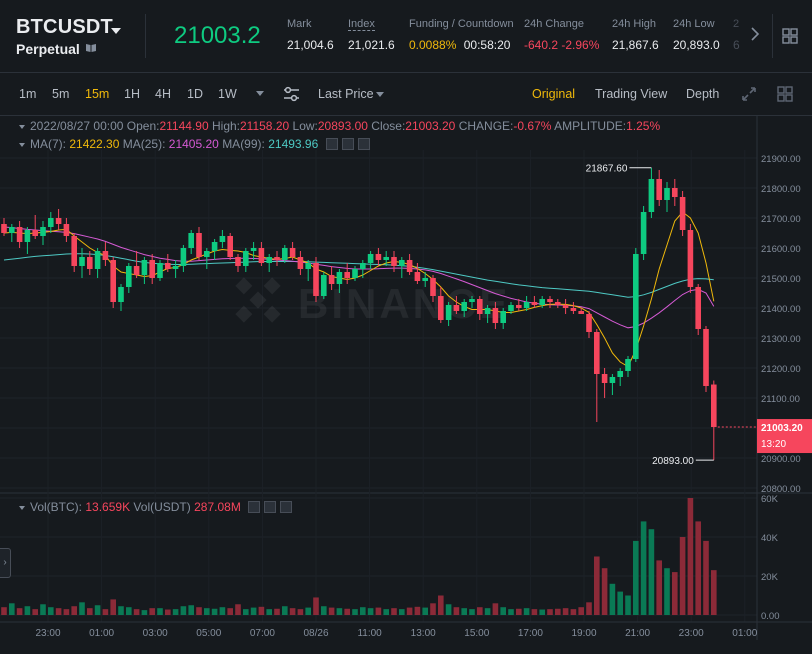 The width and height of the screenshot is (812, 654). What do you see at coordinates (61, 94) in the screenshot?
I see `interval-5m: 5m` at bounding box center [61, 94].